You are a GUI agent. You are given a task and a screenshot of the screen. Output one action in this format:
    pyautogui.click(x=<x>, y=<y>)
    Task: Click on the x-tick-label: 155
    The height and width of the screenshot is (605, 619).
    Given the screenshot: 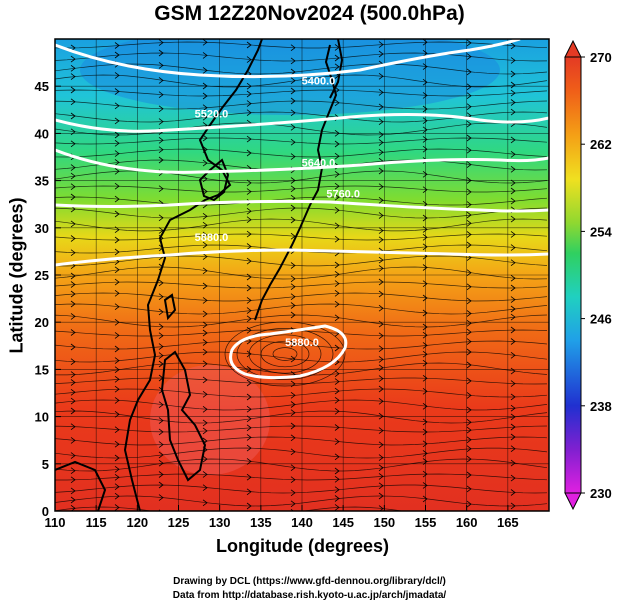 What is the action you would take?
    pyautogui.click(x=426, y=522)
    